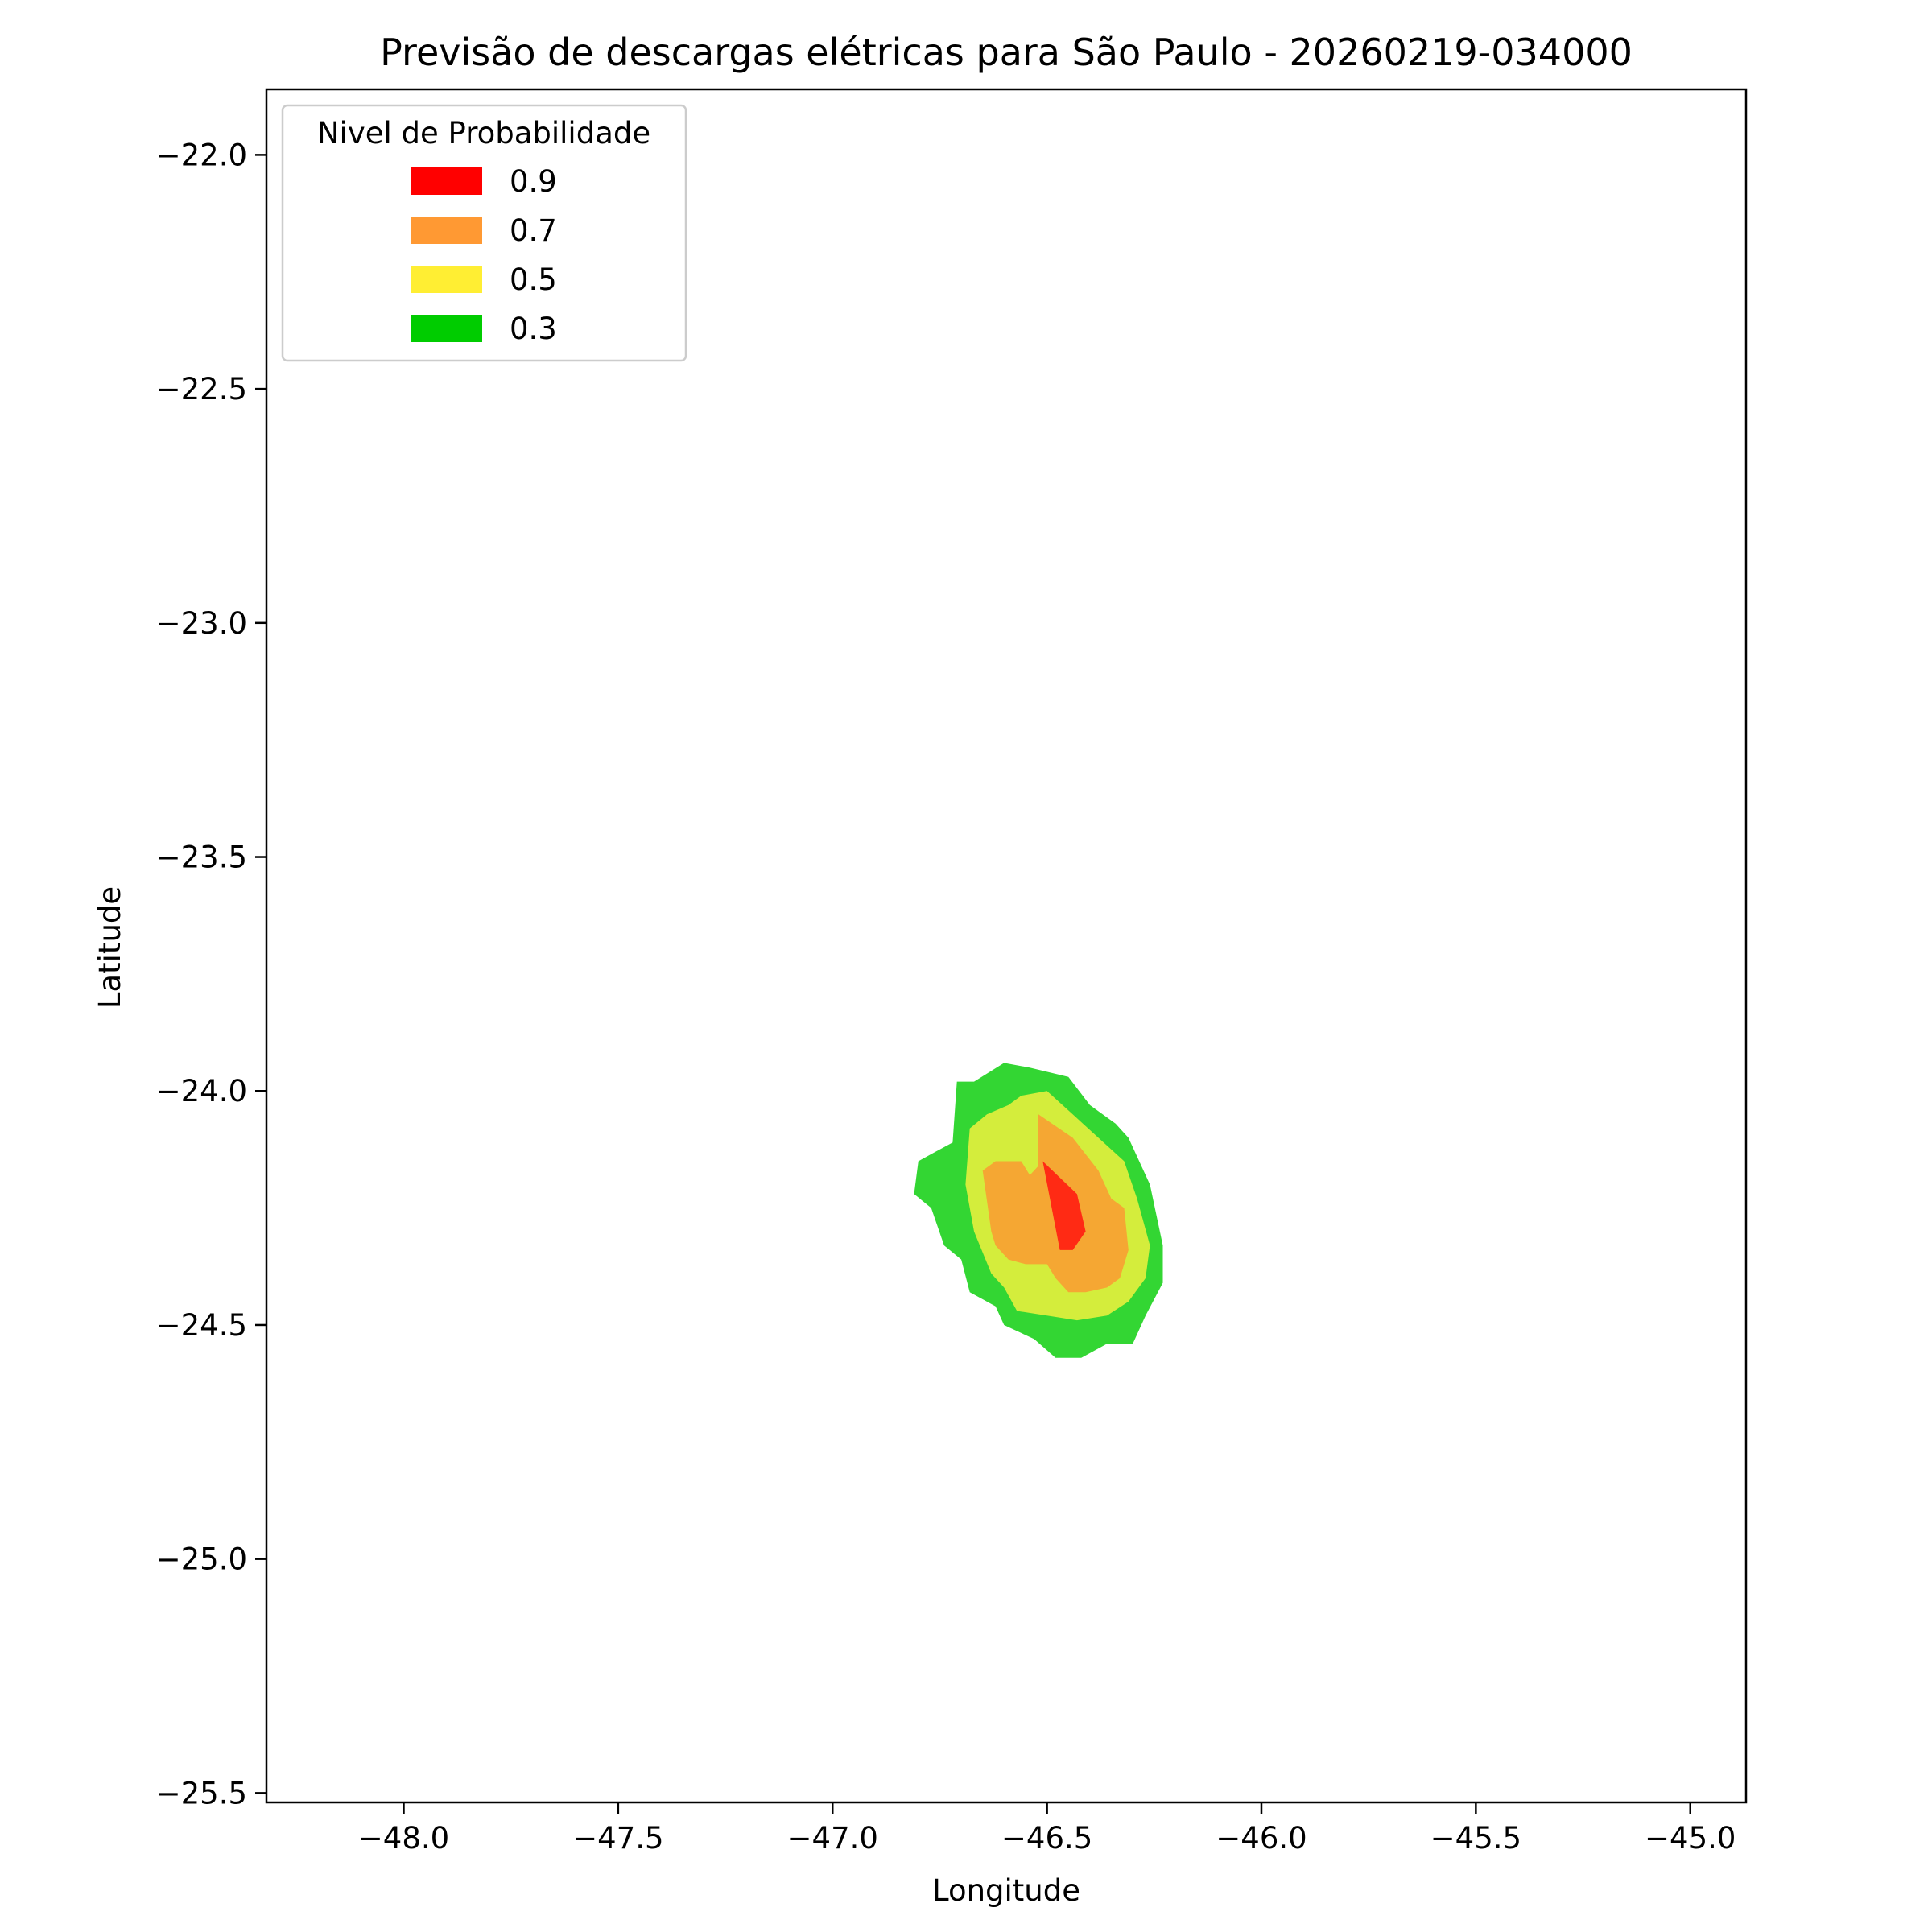 The width and height of the screenshot is (1932, 1932). I want to click on legend-entries: 0.9 0.7 0.5 0.3, so click(484, 255).